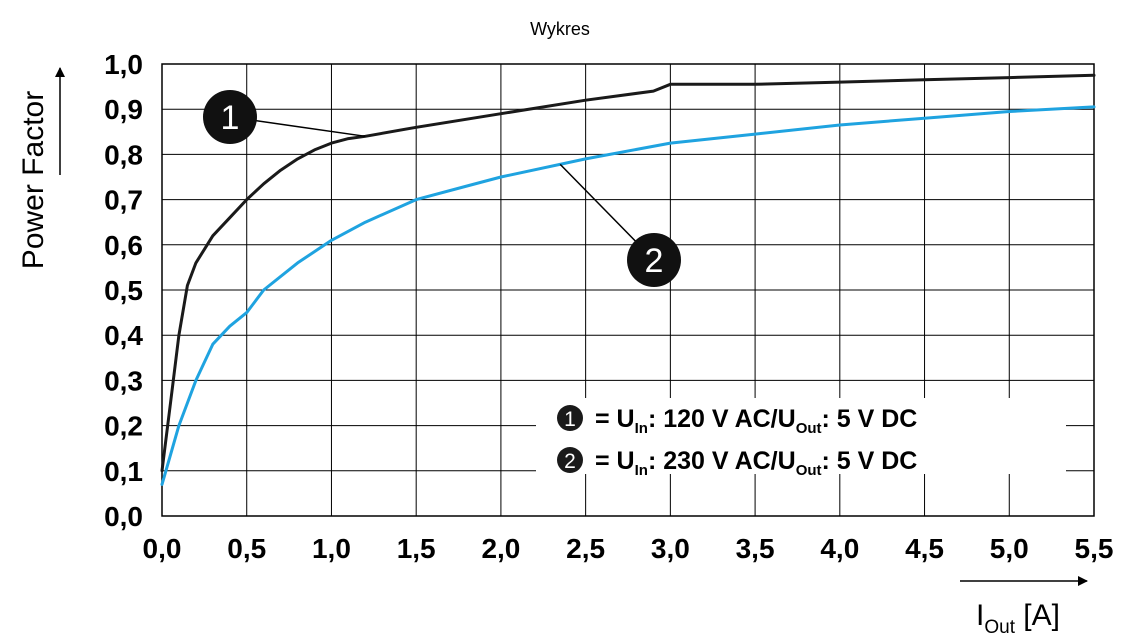 This screenshot has height=641, width=1123. What do you see at coordinates (980, 615) in the screenshot?
I see `x-axis-label-main: I` at bounding box center [980, 615].